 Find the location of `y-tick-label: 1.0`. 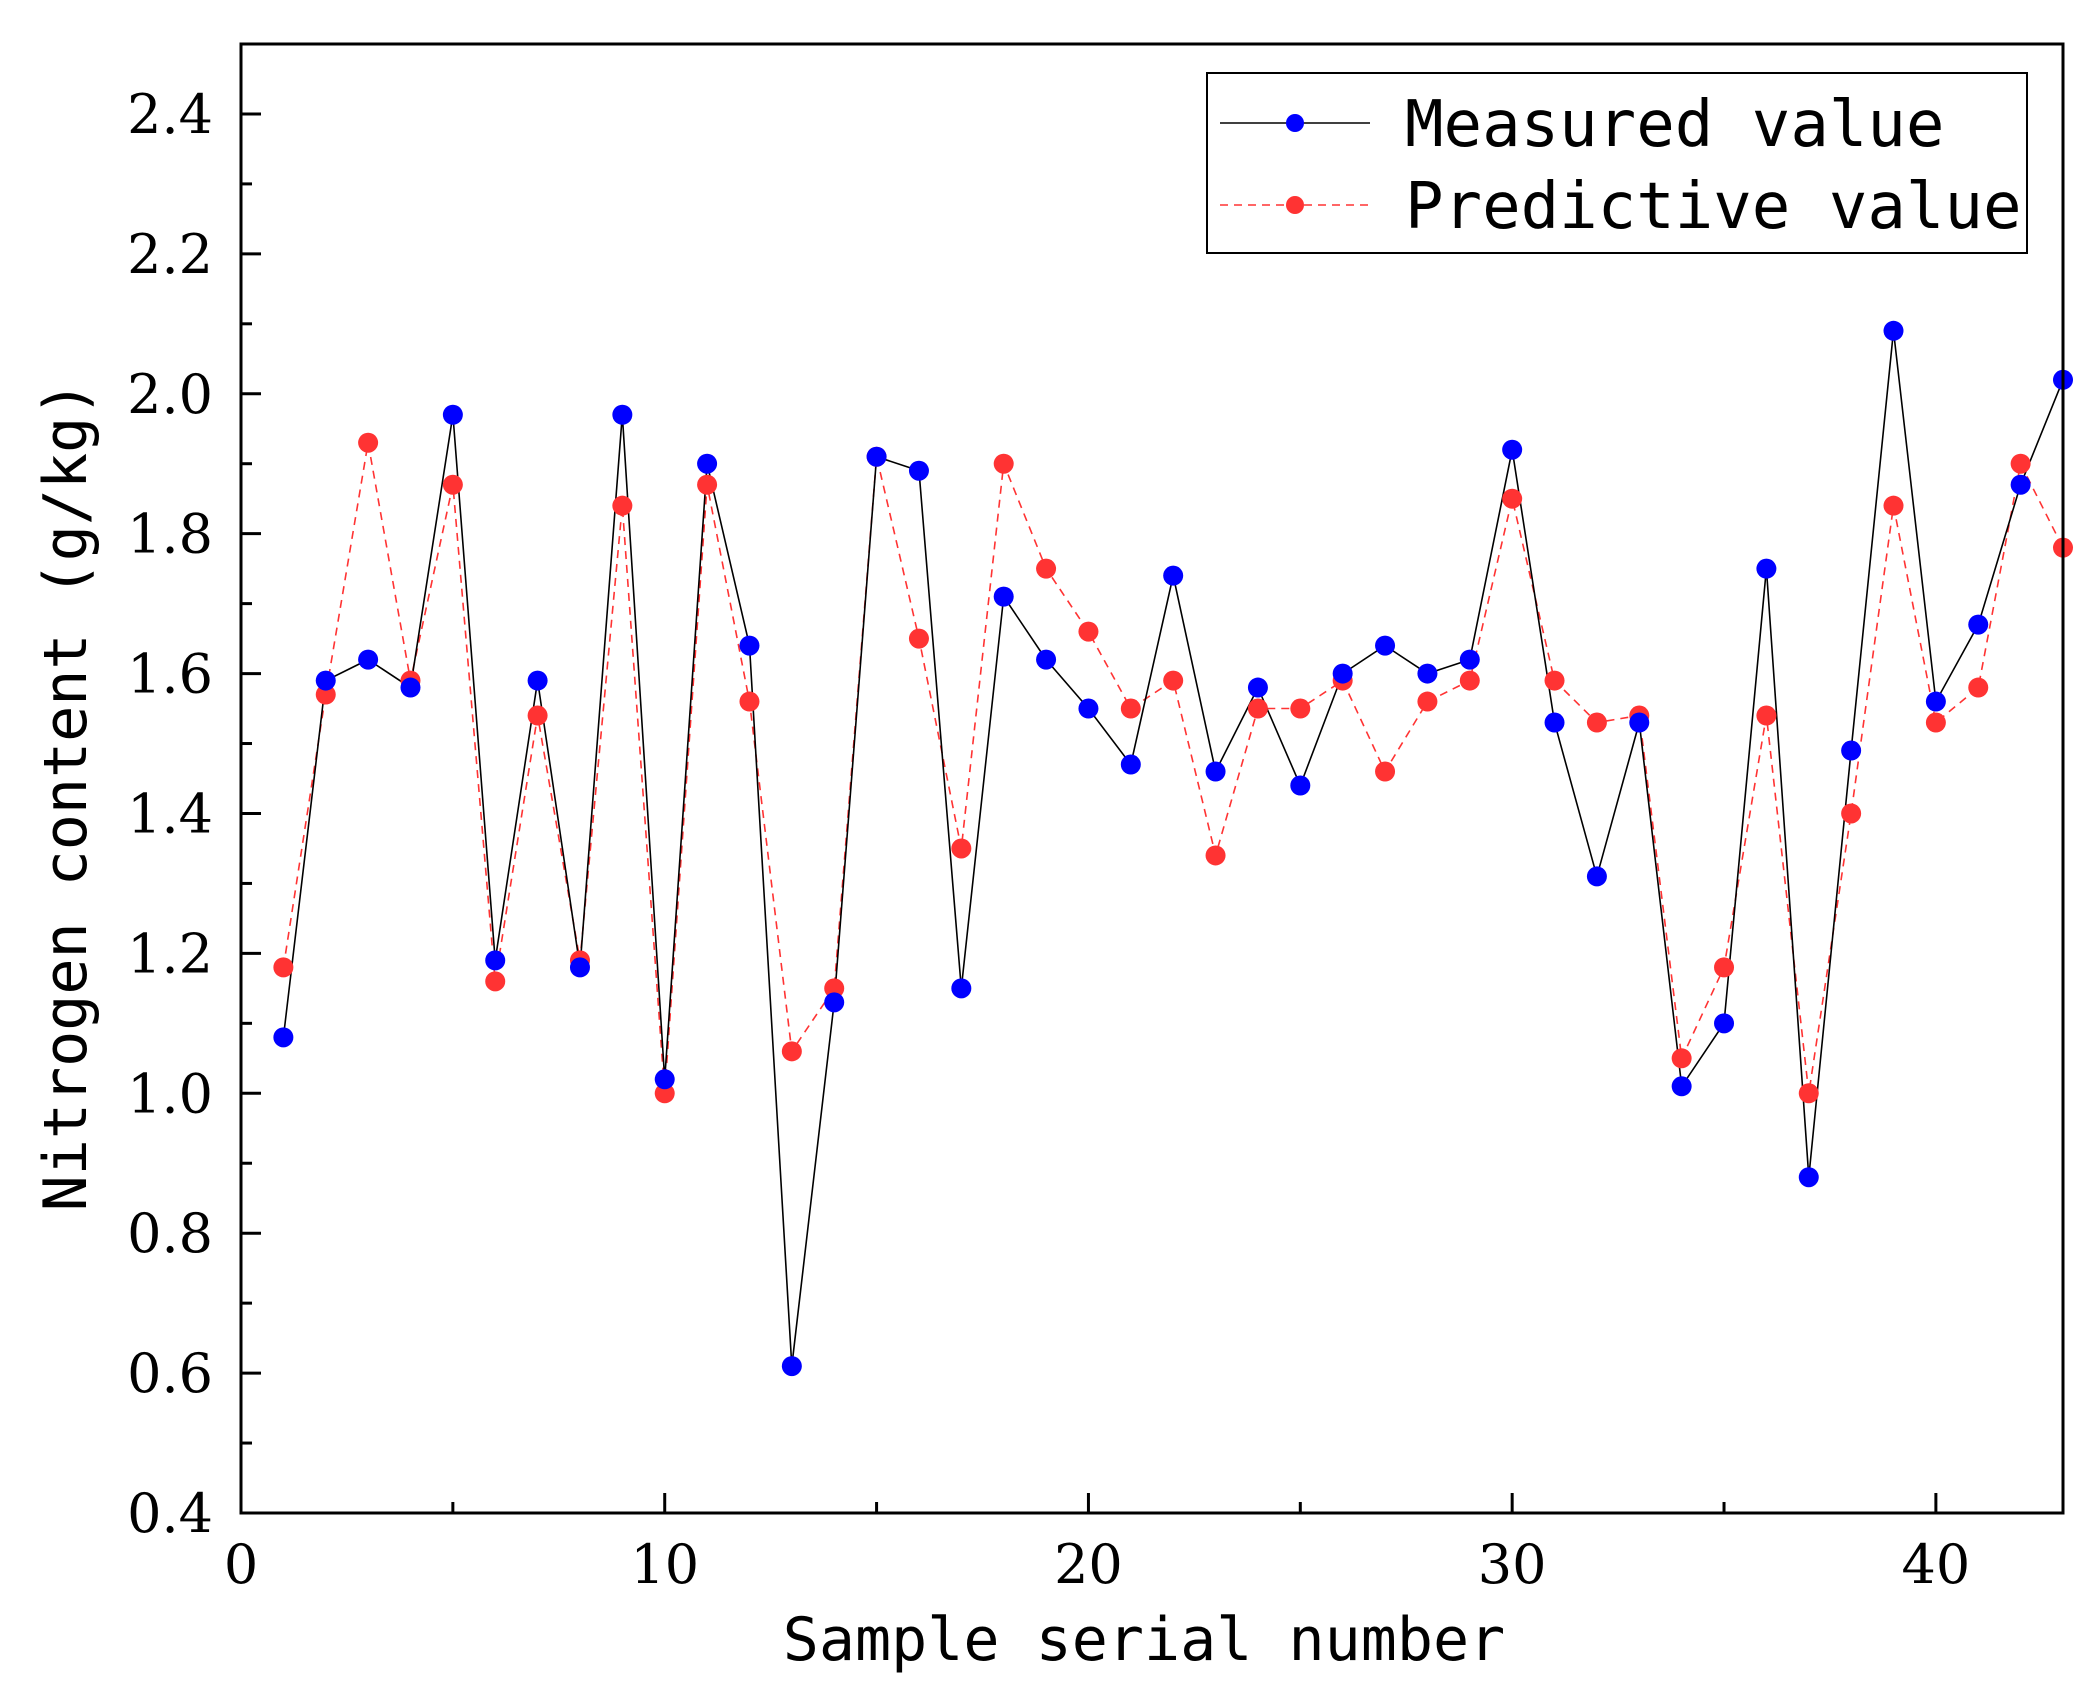

y-tick-label: 1.0 is located at coordinates (170, 1093).